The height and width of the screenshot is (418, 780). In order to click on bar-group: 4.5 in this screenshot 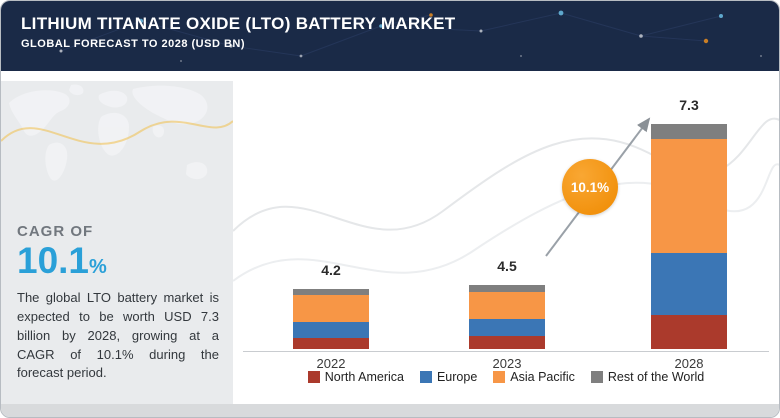, I will do `click(507, 303)`.